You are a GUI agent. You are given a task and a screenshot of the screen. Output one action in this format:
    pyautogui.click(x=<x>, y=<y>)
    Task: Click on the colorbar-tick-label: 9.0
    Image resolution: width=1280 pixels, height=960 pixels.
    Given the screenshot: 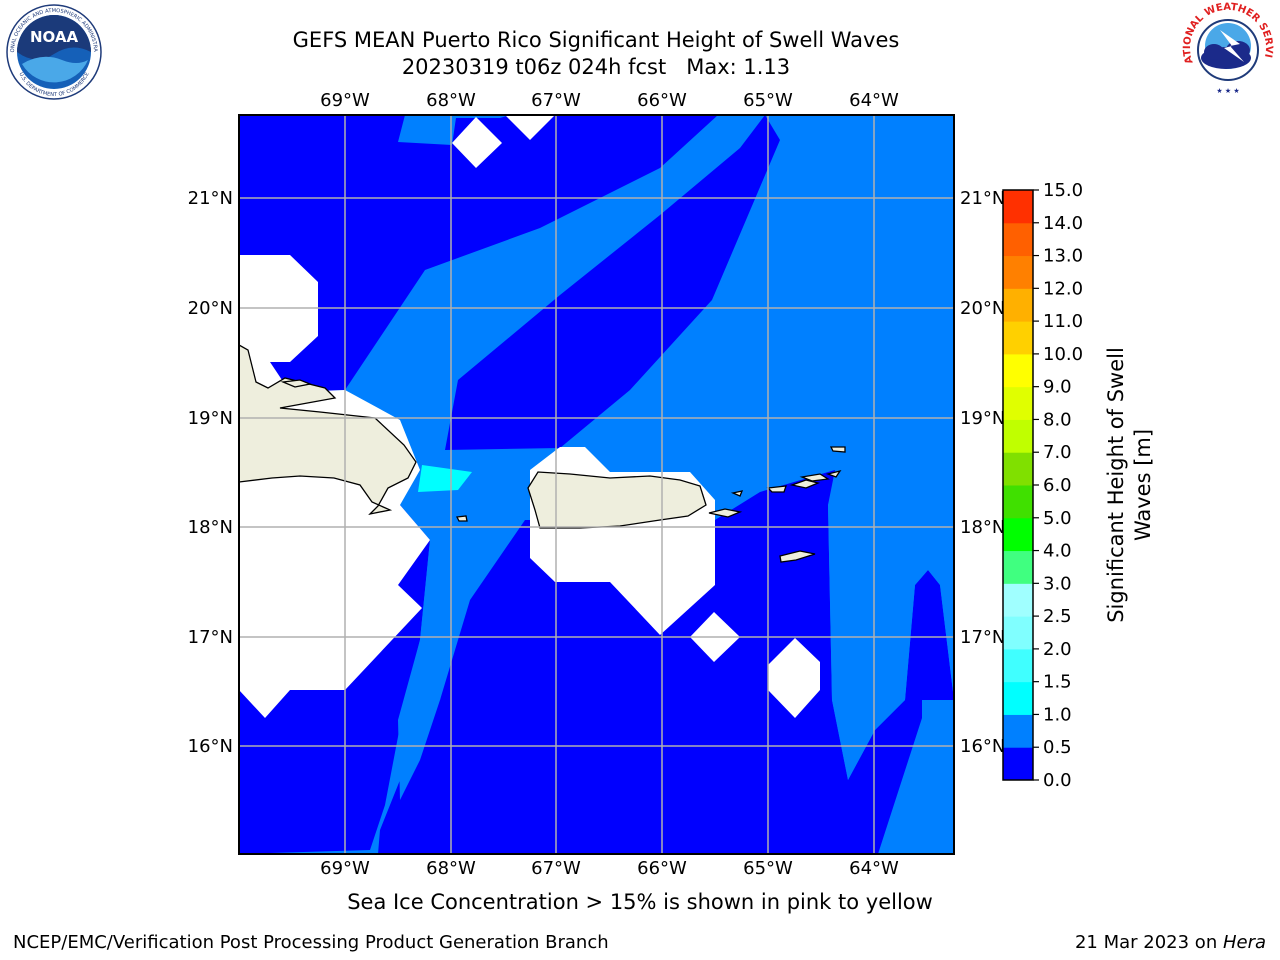 What is the action you would take?
    pyautogui.click(x=1057, y=387)
    